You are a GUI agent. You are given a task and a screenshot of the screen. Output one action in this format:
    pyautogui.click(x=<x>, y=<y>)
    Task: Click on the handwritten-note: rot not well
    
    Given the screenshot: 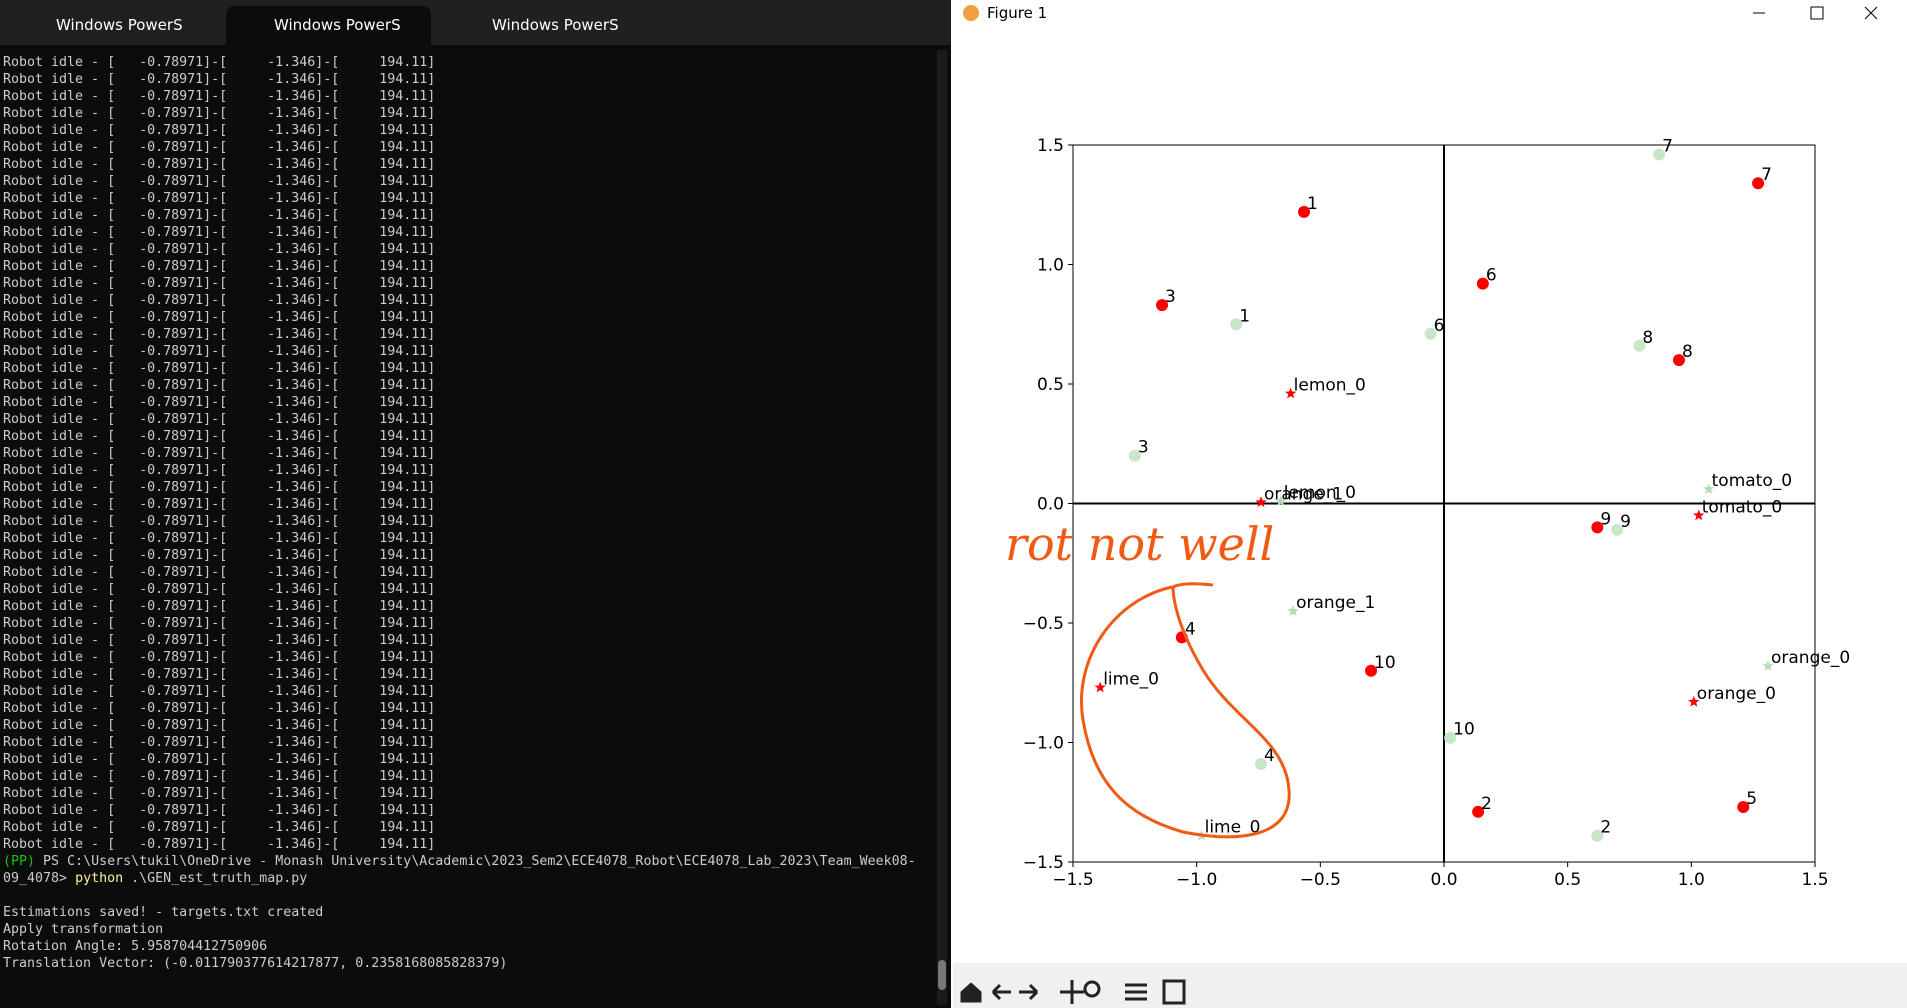 What is the action you would take?
    pyautogui.click(x=1139, y=544)
    